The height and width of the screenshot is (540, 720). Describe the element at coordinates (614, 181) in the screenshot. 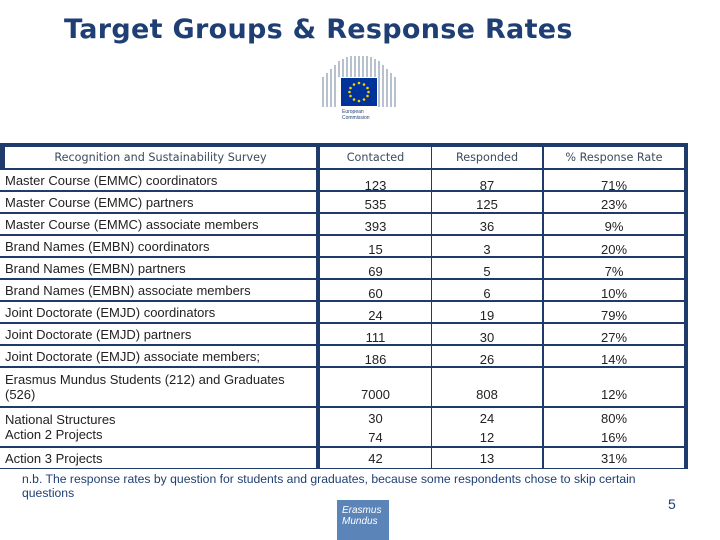

I see `row-rate: 71%` at that location.